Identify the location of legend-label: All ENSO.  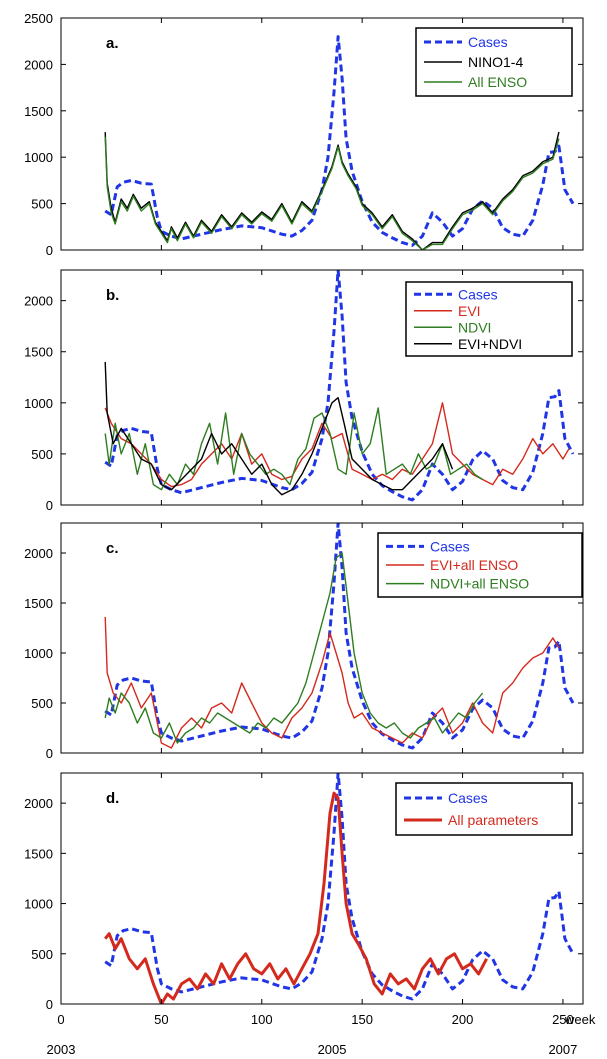
(497, 82).